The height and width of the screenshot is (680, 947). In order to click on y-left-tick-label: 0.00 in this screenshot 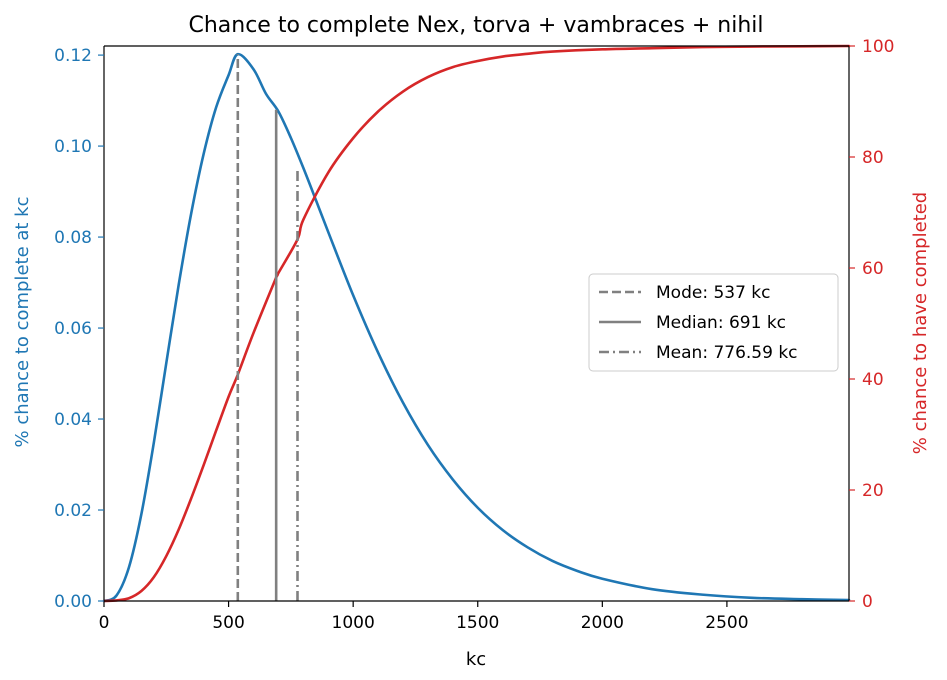, I will do `click(73, 602)`.